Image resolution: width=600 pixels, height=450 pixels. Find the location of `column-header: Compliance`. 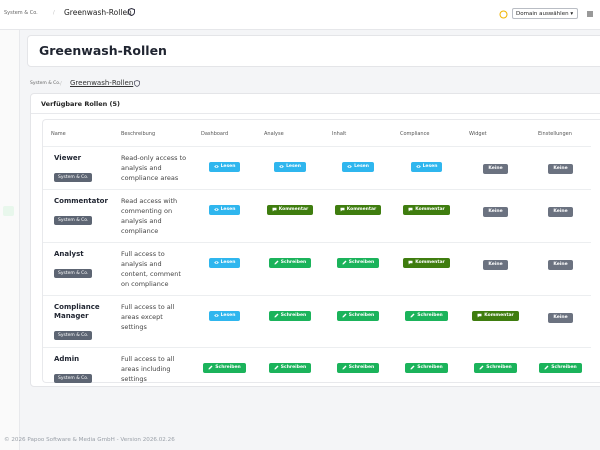

column-header: Compliance is located at coordinates (415, 134).